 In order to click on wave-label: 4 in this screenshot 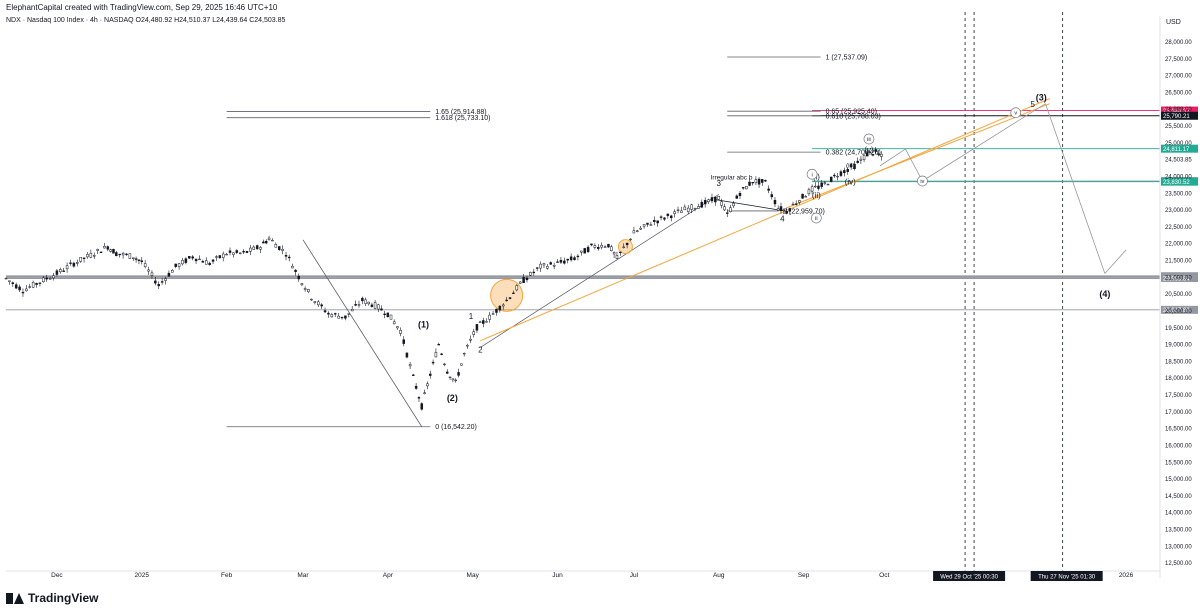, I will do `click(782, 218)`.